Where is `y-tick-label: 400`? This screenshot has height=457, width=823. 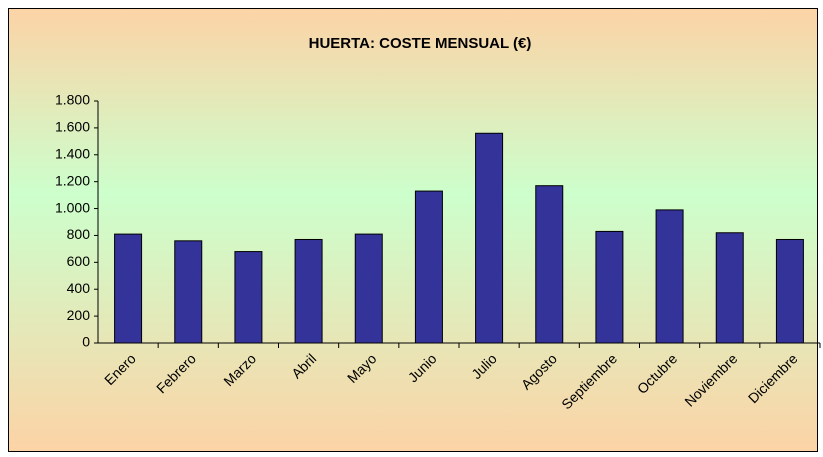 y-tick-label: 400 is located at coordinates (79, 288).